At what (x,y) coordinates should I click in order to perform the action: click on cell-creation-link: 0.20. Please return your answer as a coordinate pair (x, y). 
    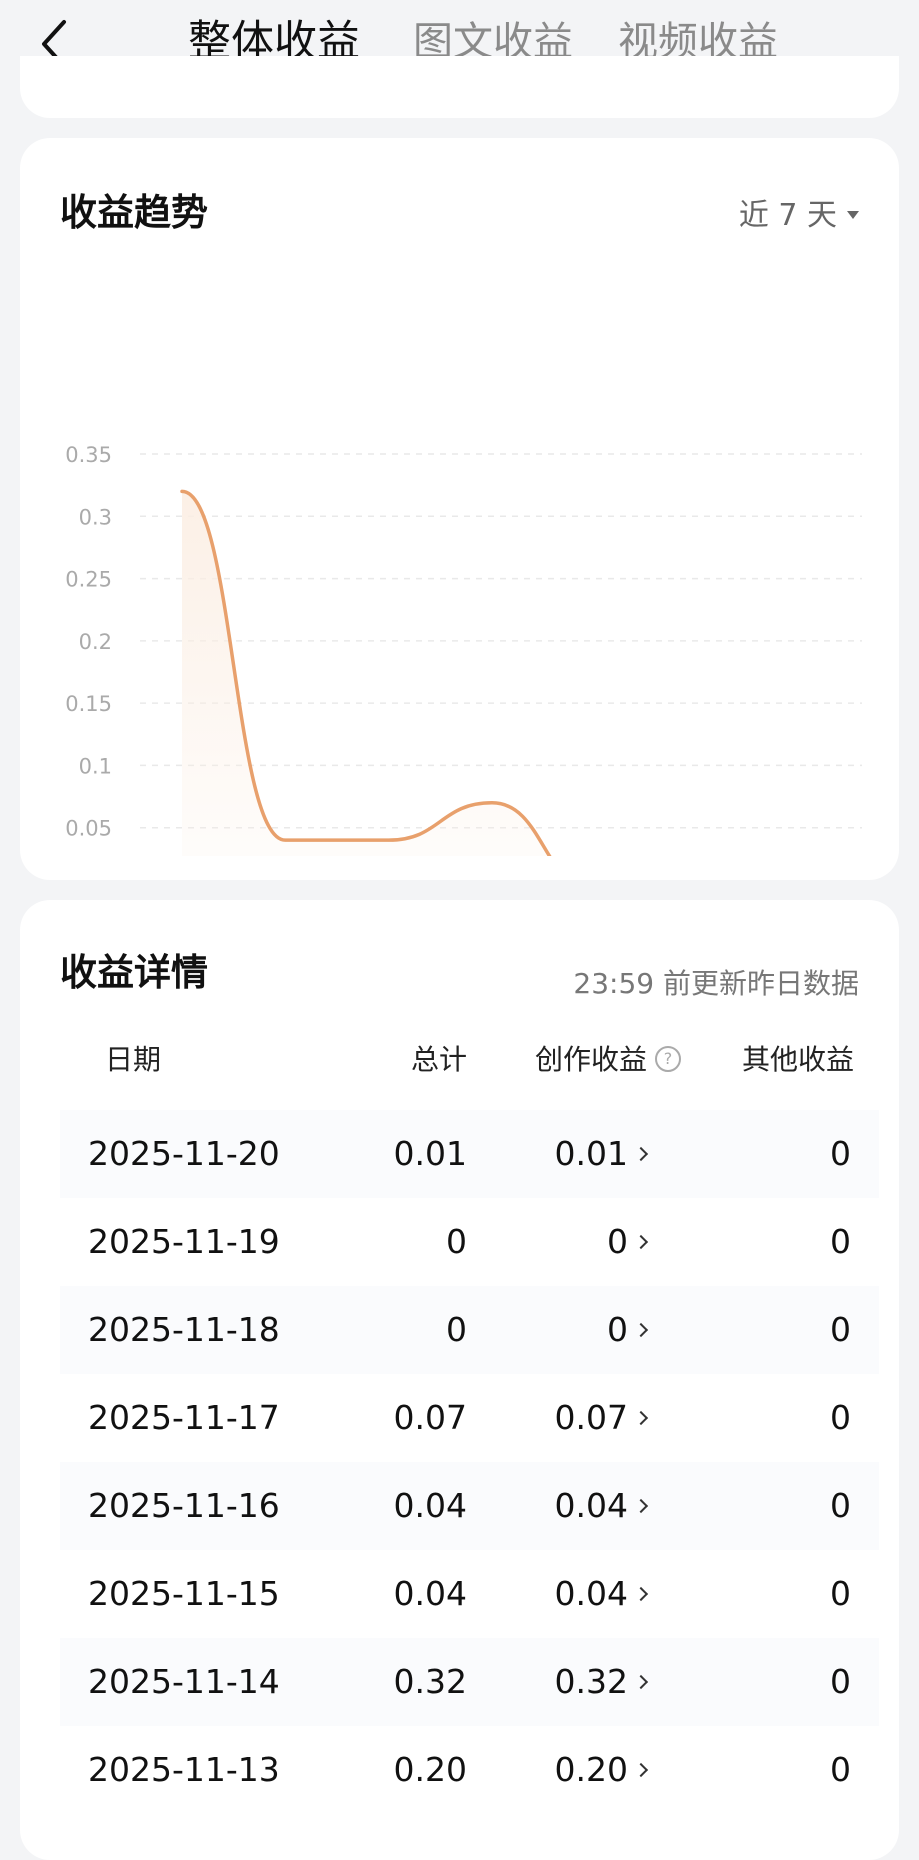
    Looking at the image, I should click on (601, 1770).